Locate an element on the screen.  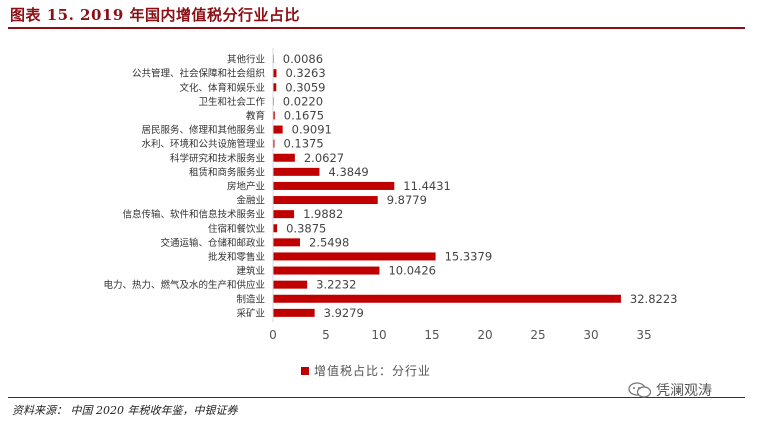
category-label-5: 居民服务、修理和其他服务业 is located at coordinates (203, 130).